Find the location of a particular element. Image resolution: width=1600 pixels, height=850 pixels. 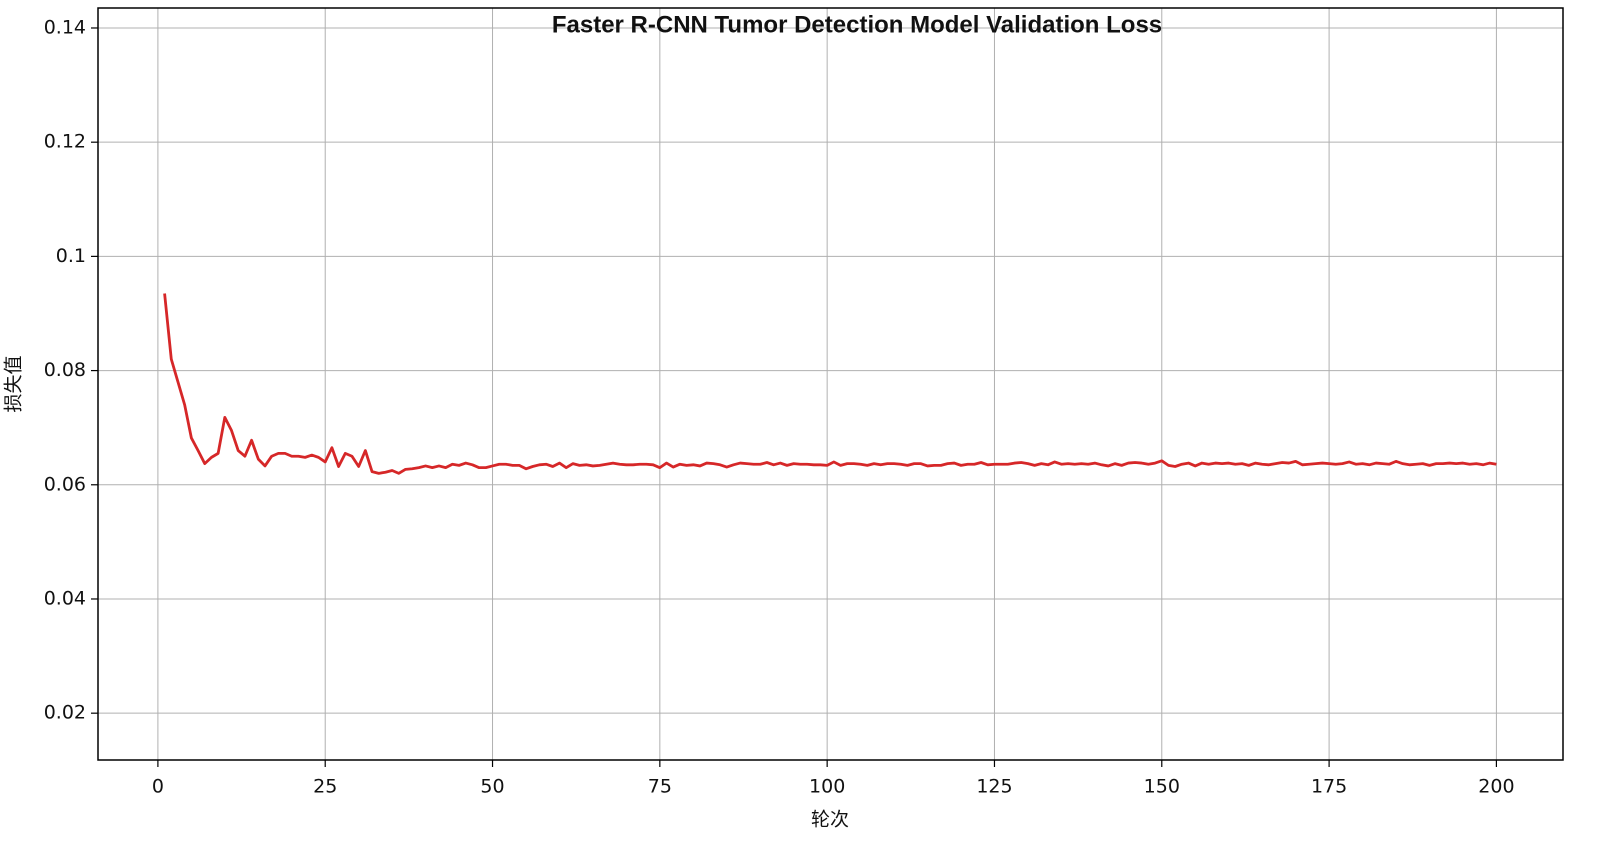

y-tick-label: 0.14 is located at coordinates (65, 27).